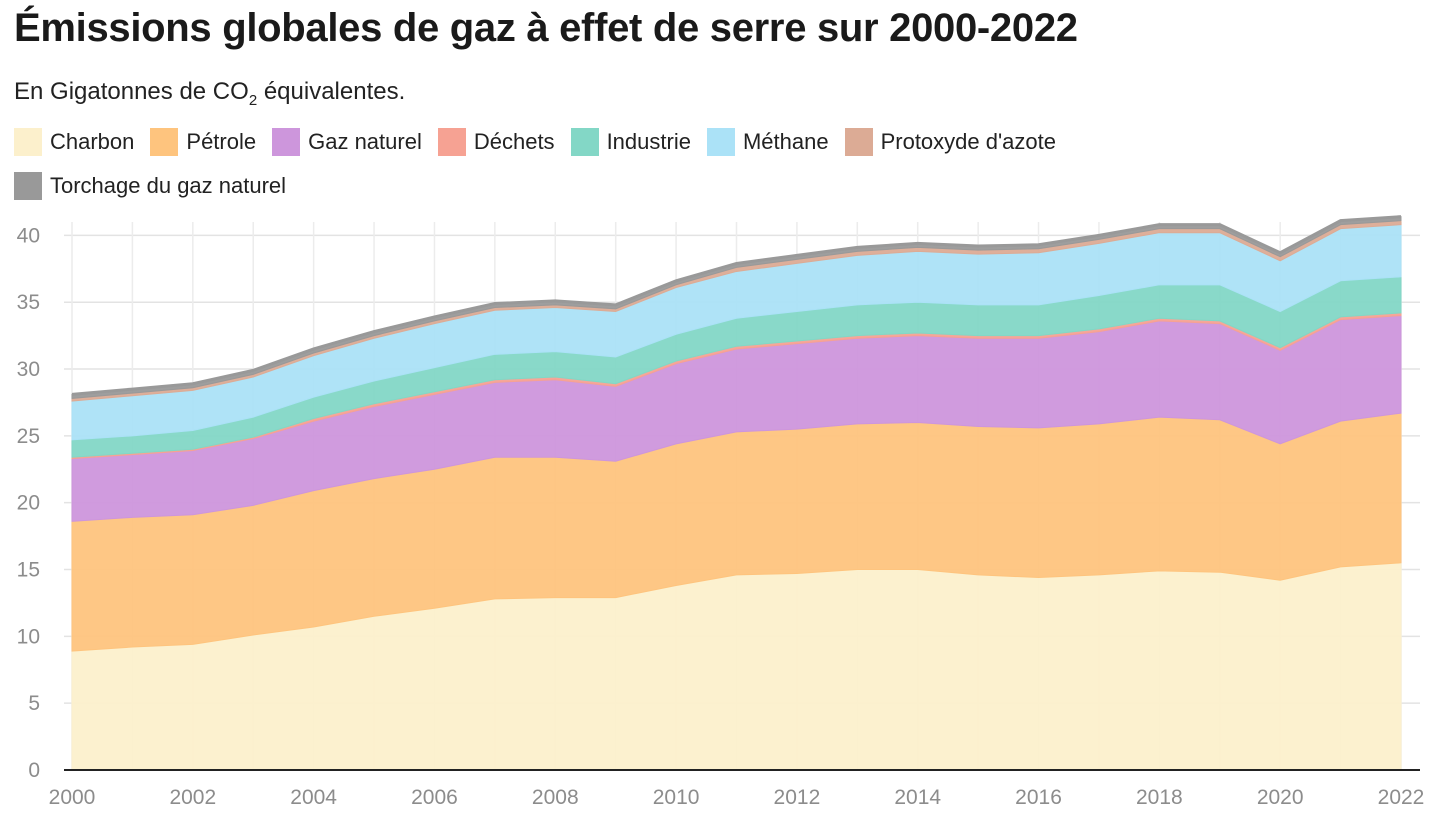  I want to click on legend-swatch-gaz-naturel, so click(286, 142).